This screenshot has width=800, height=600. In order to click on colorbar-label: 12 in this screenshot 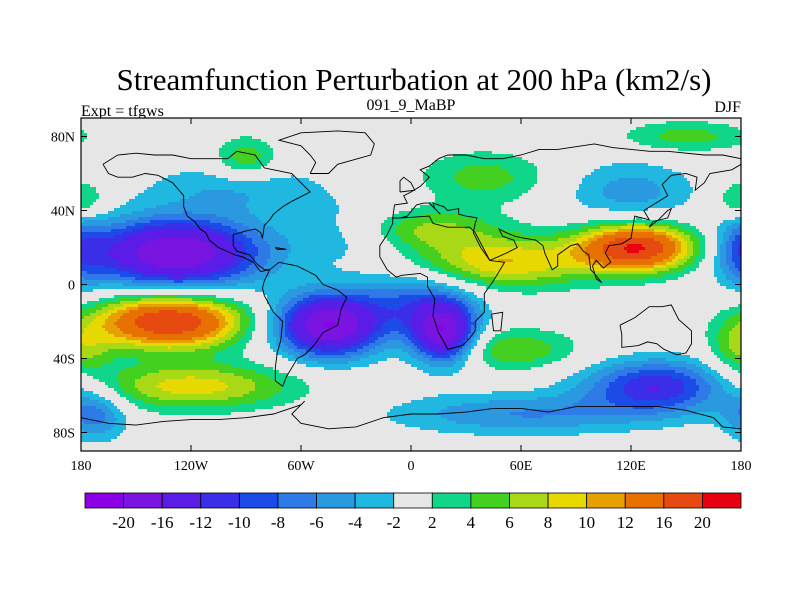, I will do `click(625, 522)`.